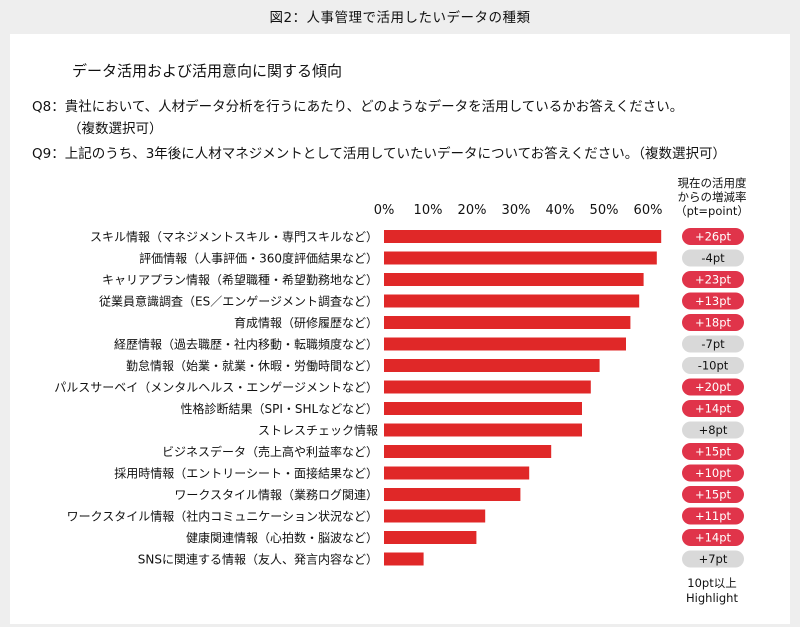 The image size is (800, 627). Describe the element at coordinates (240, 279) in the screenshot. I see `category-label: キャリアプラン情報（希望職種・希望勤務地など）` at that location.